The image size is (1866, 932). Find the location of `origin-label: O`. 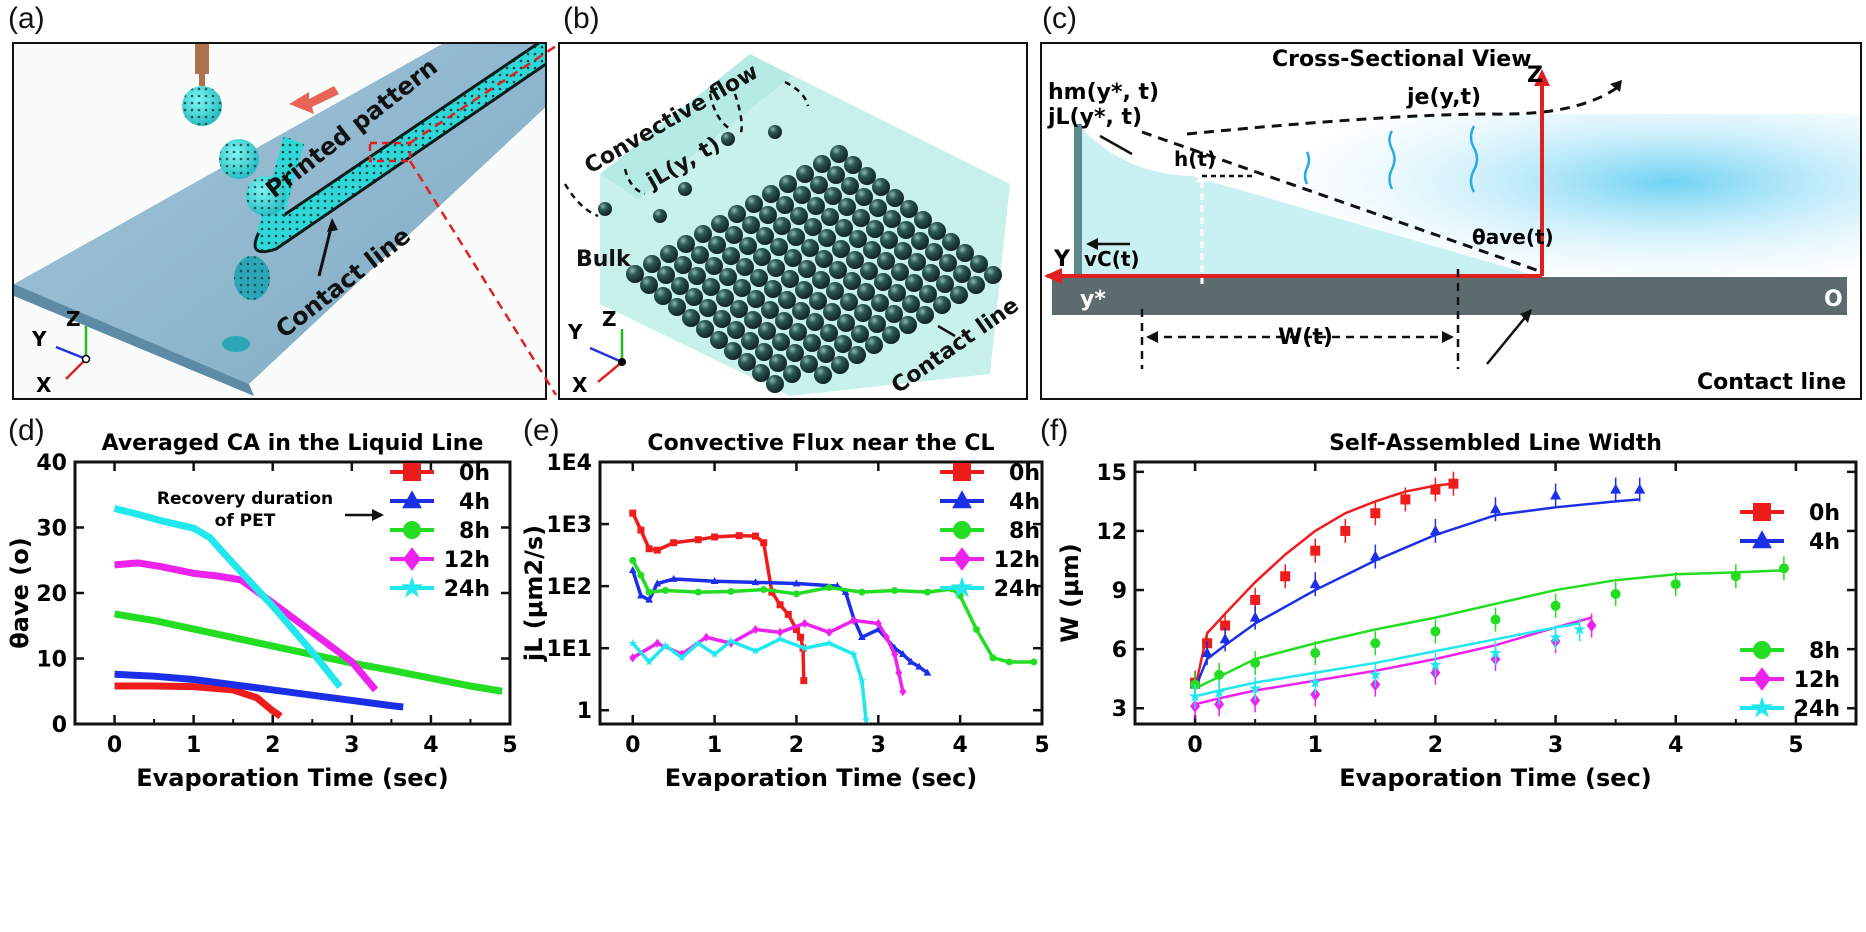

origin-label: O is located at coordinates (1833, 299).